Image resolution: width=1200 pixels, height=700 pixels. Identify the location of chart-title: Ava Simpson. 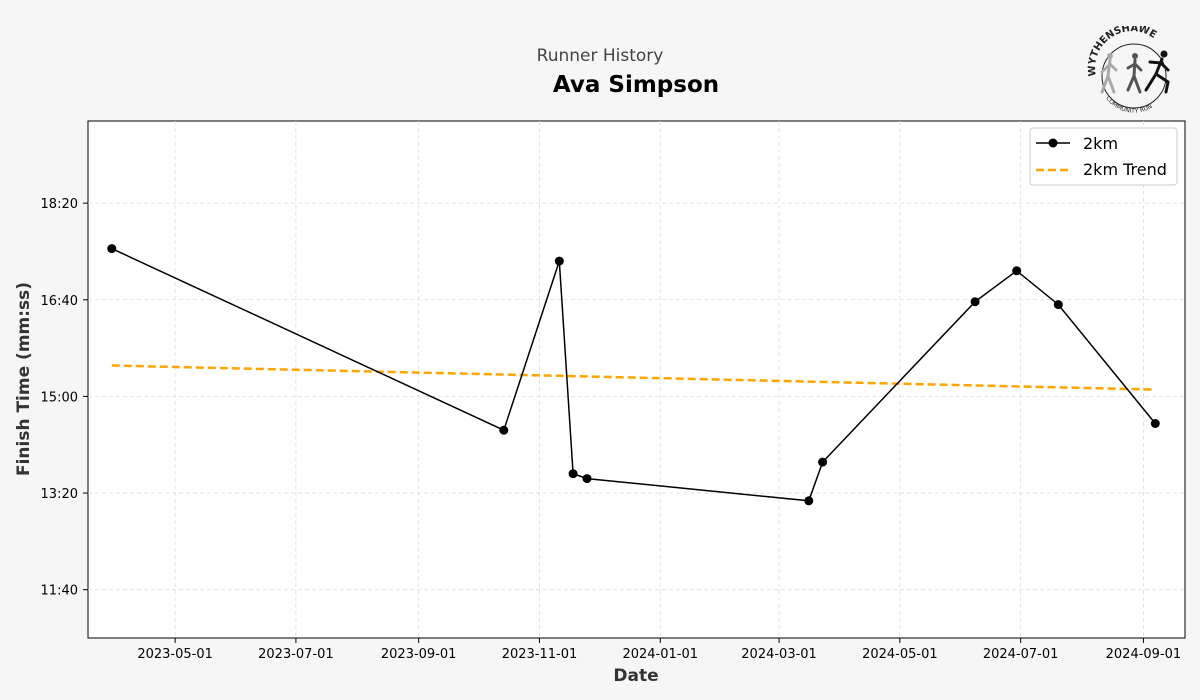
(636, 85).